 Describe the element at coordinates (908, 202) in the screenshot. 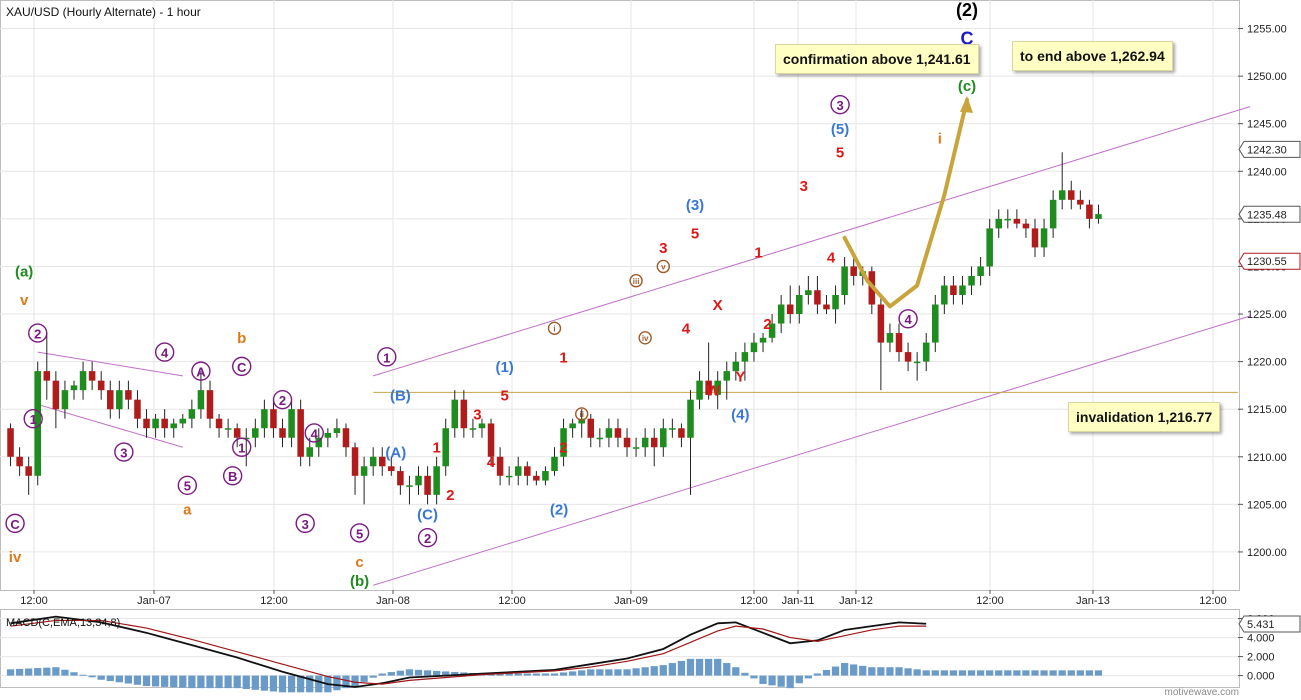

I see `projection-arrow` at that location.